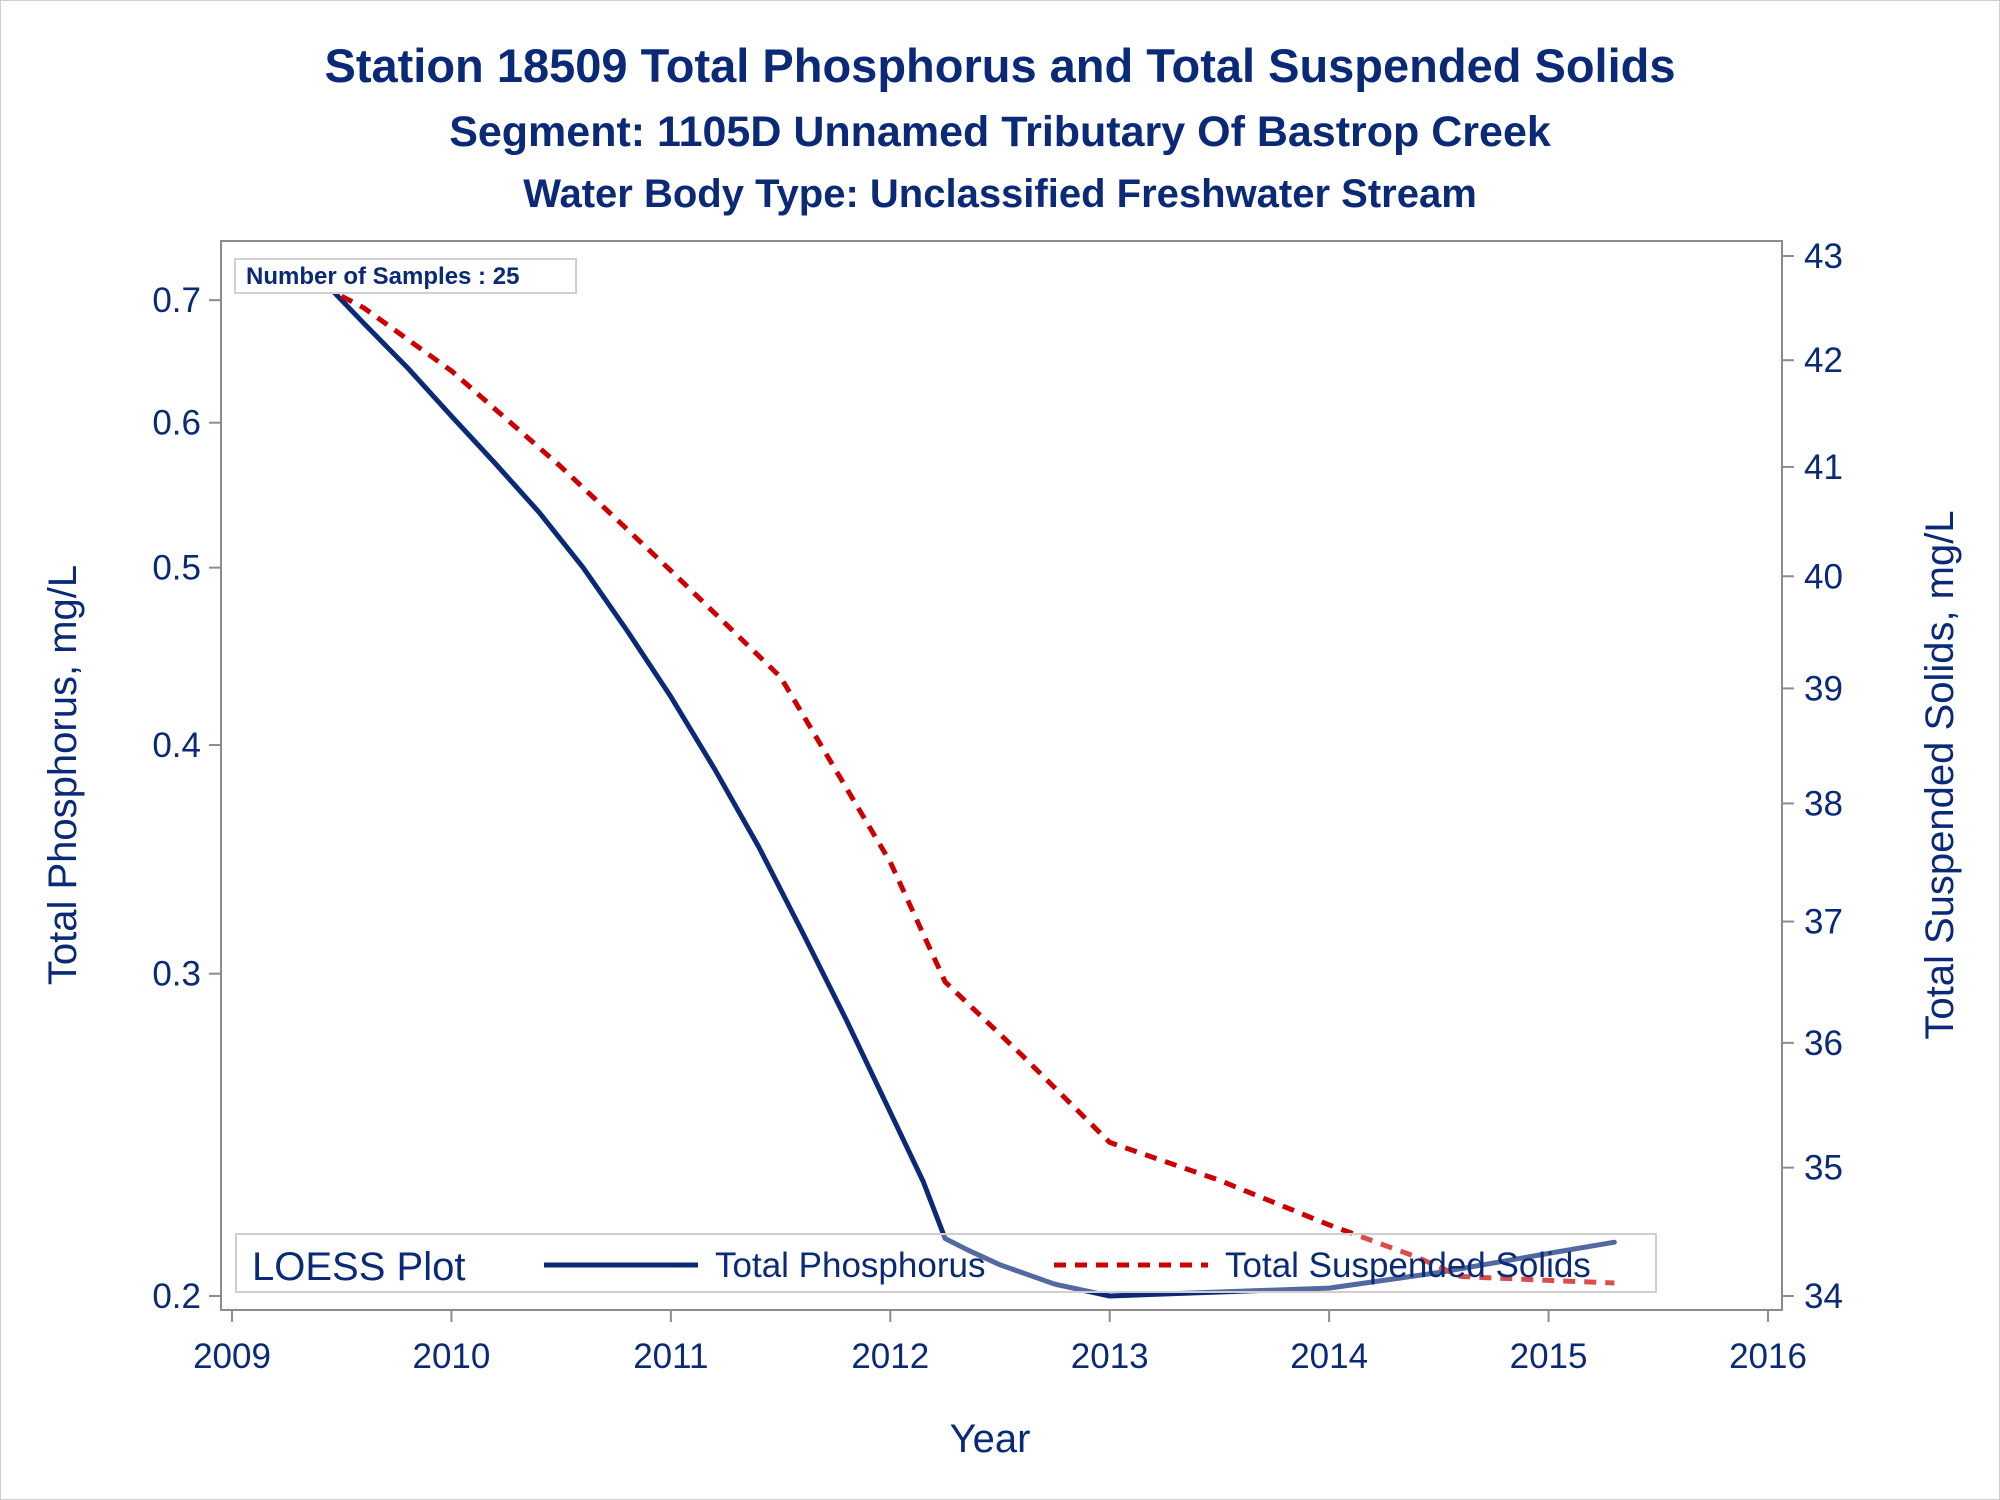 The width and height of the screenshot is (2000, 1500). Describe the element at coordinates (1823, 576) in the screenshot. I see `y-right-tick-label: 40` at that location.